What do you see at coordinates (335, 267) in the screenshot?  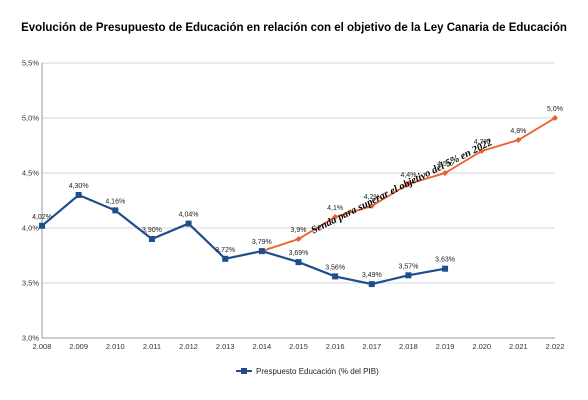 I see `data-label: 3,56%` at bounding box center [335, 267].